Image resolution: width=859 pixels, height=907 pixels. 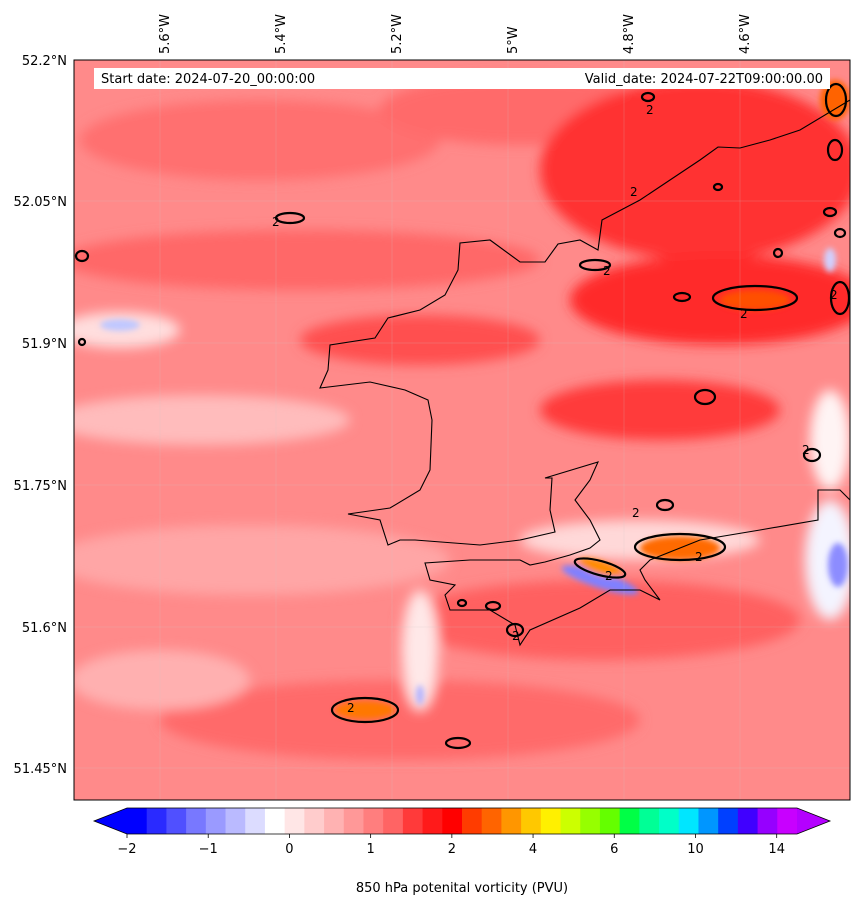 What do you see at coordinates (513, 40) in the screenshot?
I see `lon-tick: 5°W` at bounding box center [513, 40].